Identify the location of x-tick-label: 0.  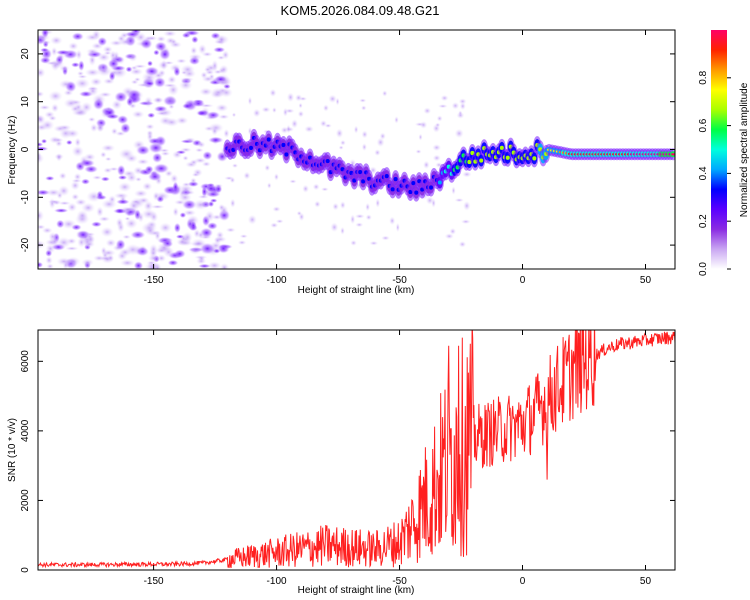
(523, 581).